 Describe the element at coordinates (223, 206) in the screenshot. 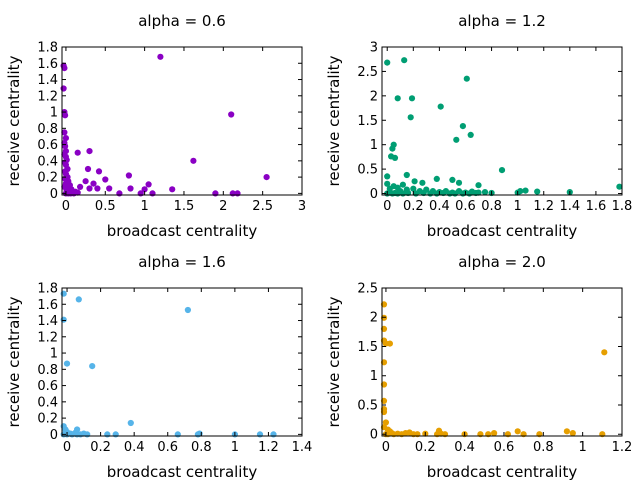

I see `x-tick-label: 2` at that location.